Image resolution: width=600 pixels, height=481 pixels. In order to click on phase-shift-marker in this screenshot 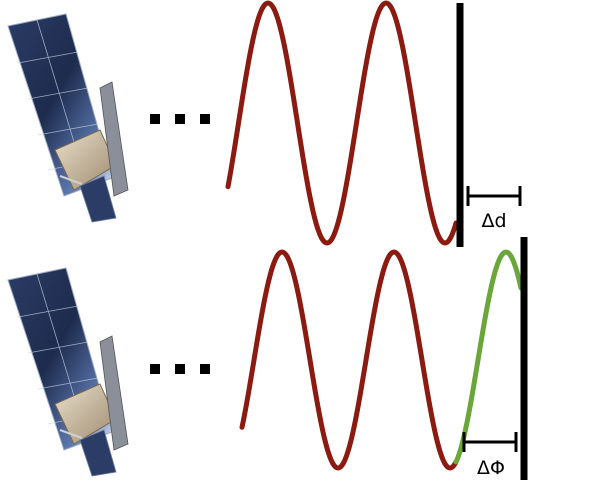, I will do `click(490, 442)`.